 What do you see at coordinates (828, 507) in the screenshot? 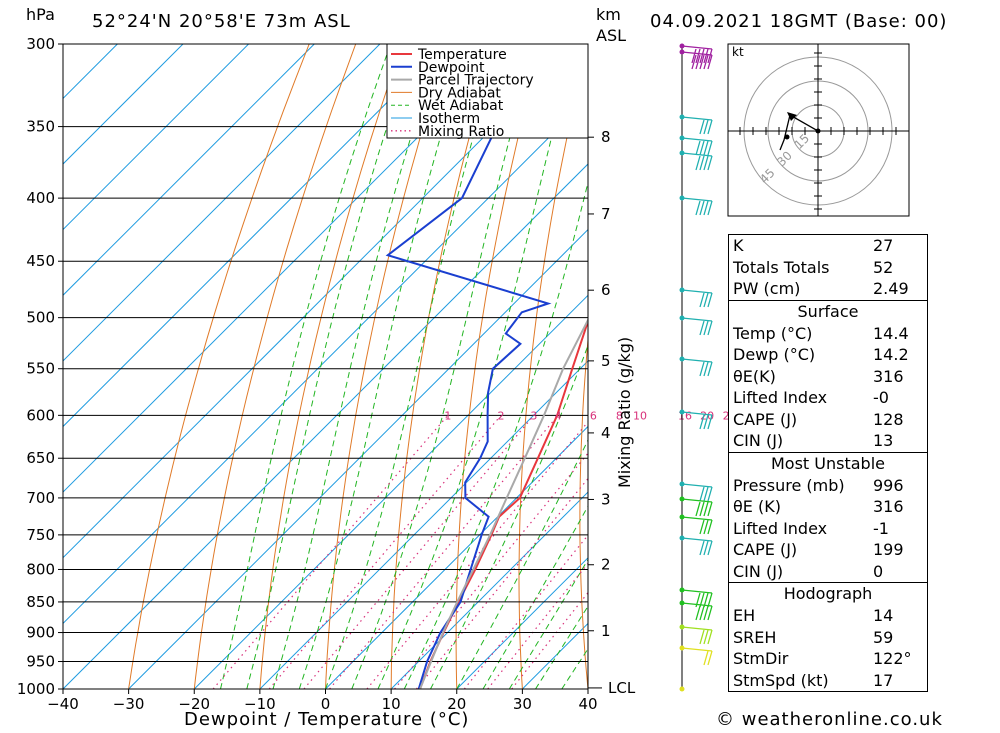
I see `mu-row: θE (K) 316` at bounding box center [828, 507].